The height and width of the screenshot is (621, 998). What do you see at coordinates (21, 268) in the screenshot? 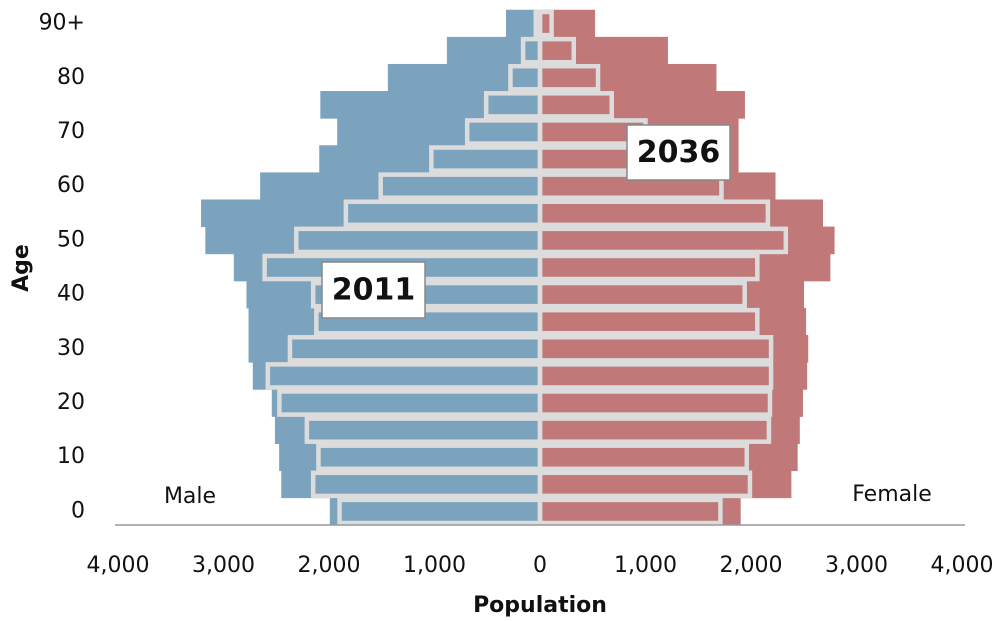
I see `y-axis-label: Age` at bounding box center [21, 268].